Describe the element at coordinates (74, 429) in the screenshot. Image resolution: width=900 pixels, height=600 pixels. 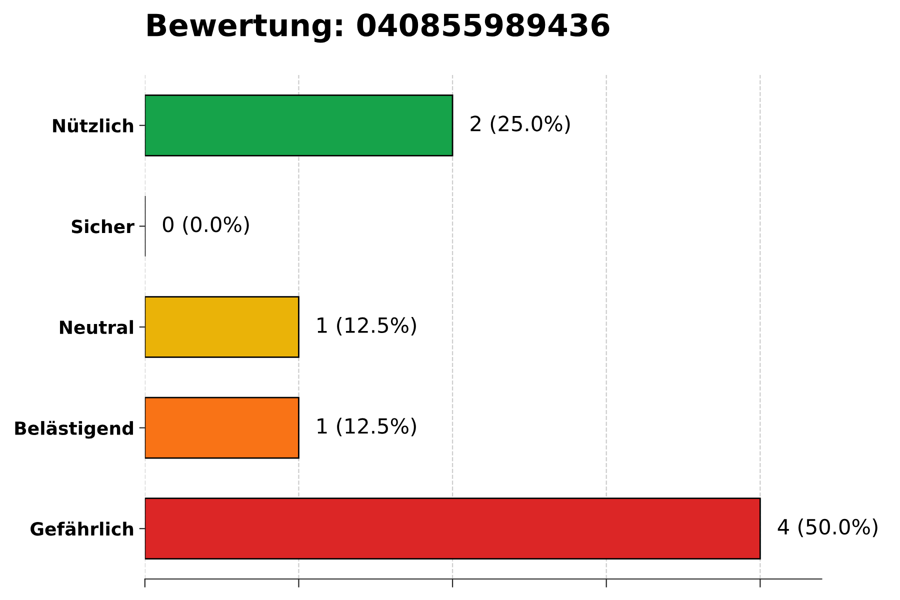
I see `y-tick-label: Belästigend` at that location.